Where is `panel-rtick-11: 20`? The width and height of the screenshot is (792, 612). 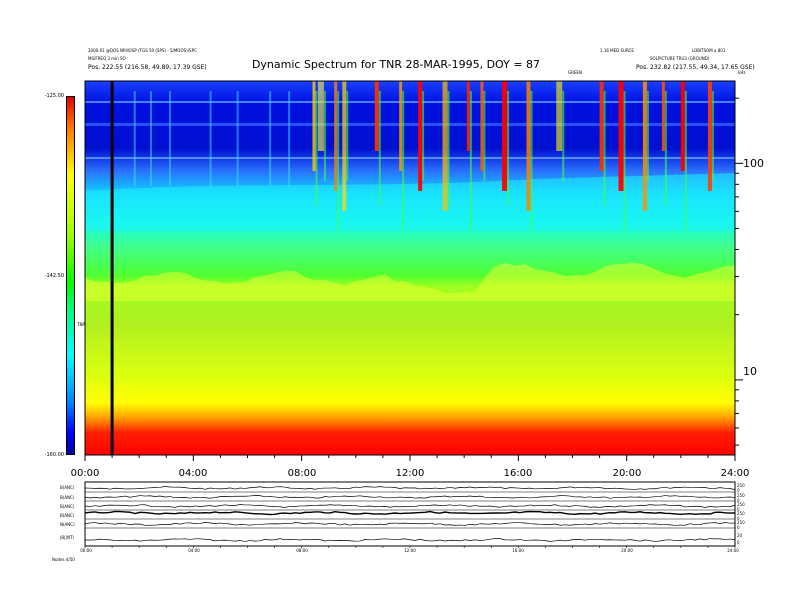 panel-rtick-11: 20 is located at coordinates (740, 535).